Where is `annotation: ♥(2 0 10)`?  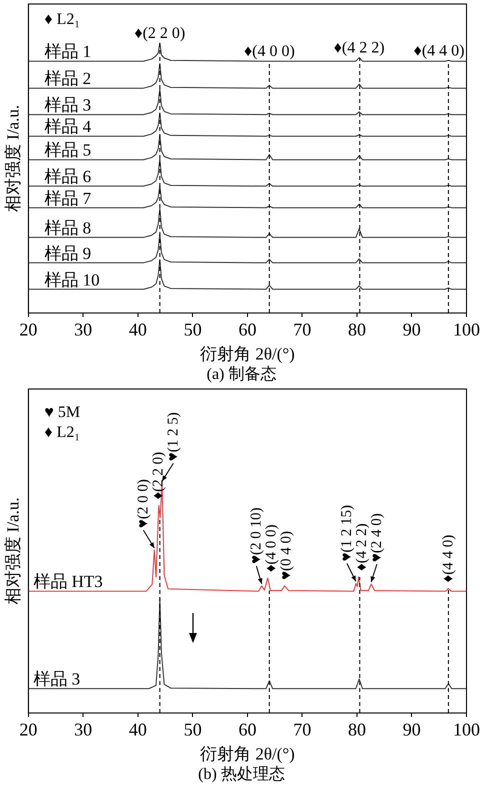
annotation: ♥(2 0 10) is located at coordinates (256, 536).